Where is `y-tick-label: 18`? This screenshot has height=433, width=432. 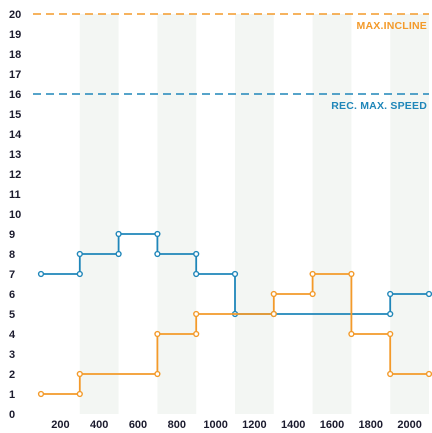
y-tick-label: 18 is located at coordinates (15, 55).